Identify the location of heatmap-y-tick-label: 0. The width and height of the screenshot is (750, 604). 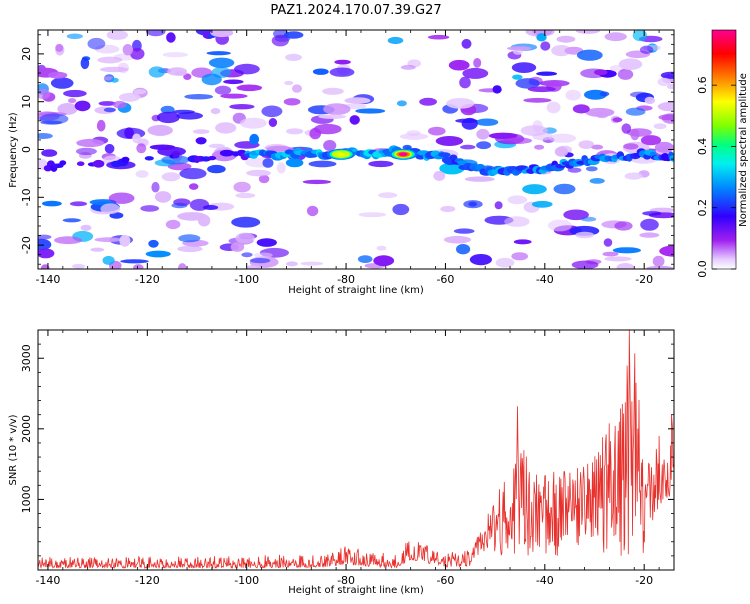
(26, 149).